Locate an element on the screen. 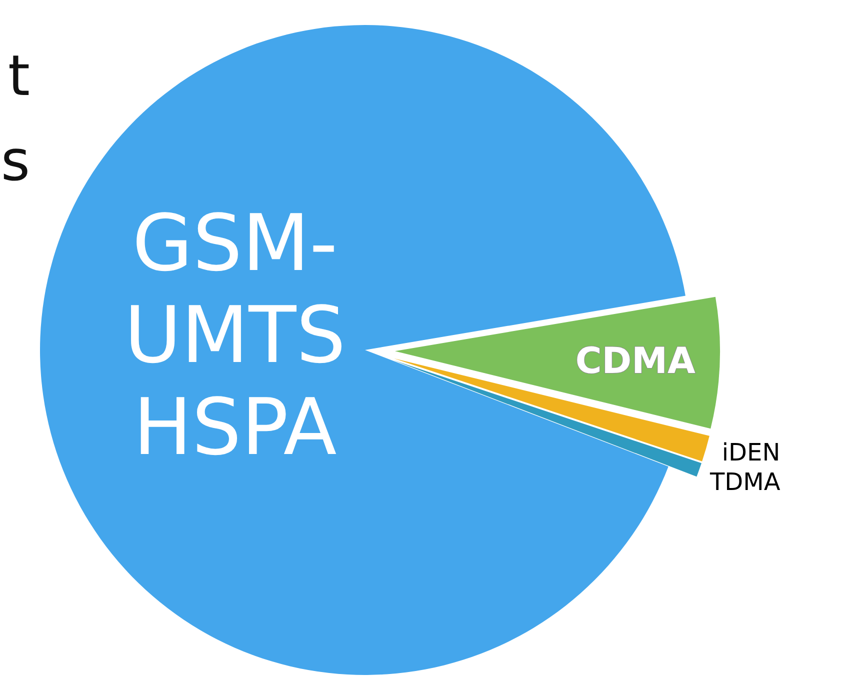 Image resolution: width=859 pixels, height=681 pixels. slice-label: iDEN is located at coordinates (751, 452).